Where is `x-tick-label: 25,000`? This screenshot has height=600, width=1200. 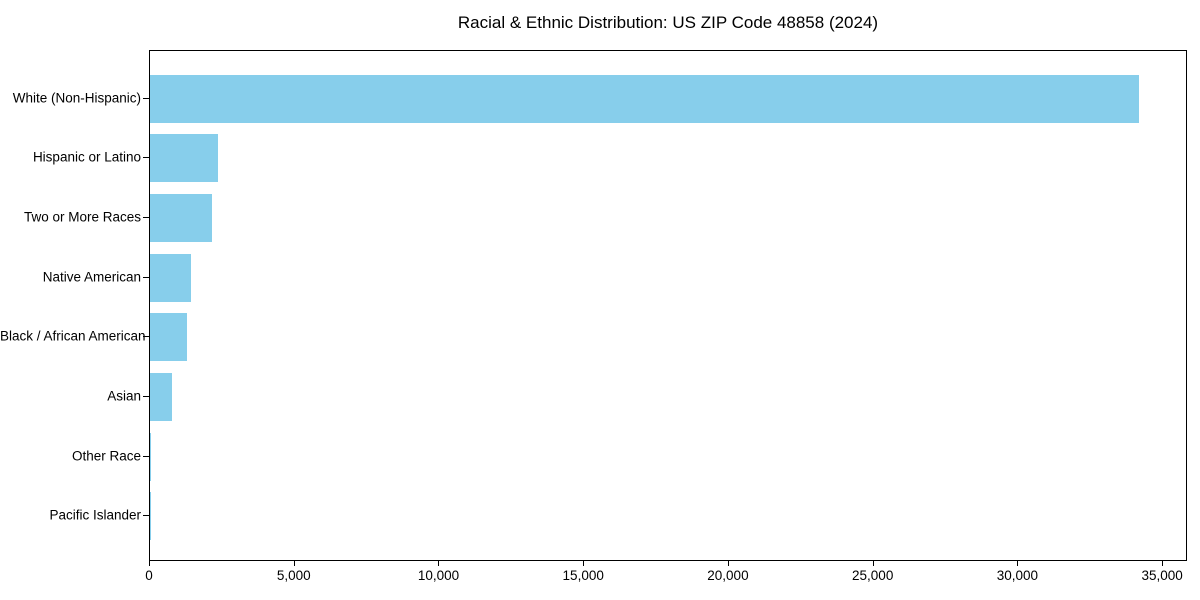
x-tick-label: 25,000 is located at coordinates (873, 575).